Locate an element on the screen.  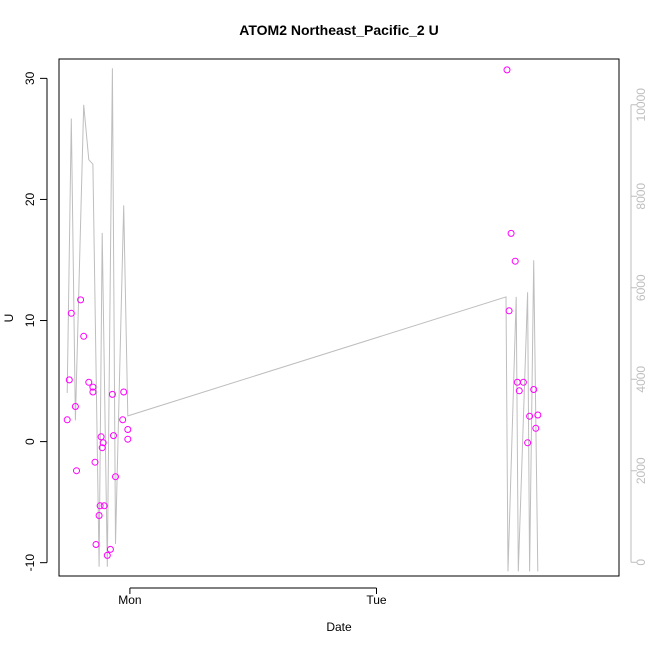
x-tick-label: Mon is located at coordinates (129, 600).